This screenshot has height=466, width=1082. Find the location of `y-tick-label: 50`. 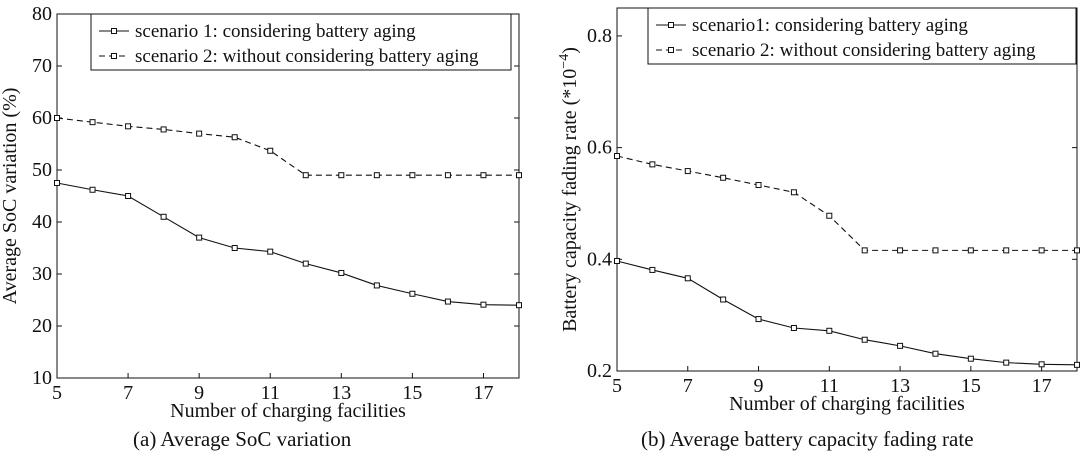

y-tick-label: 50 is located at coordinates (42, 170).